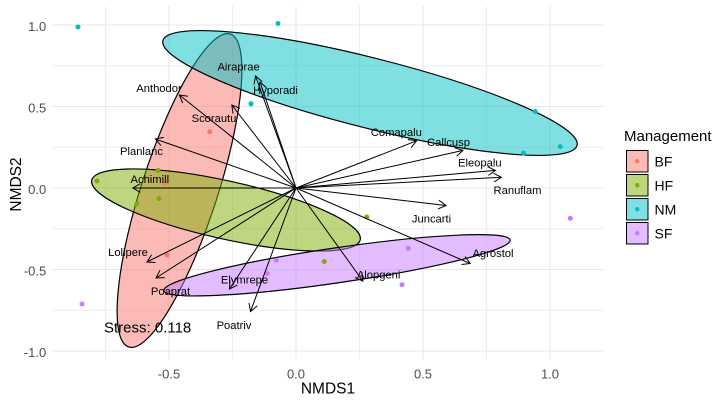 The image size is (724, 411). I want to click on svg-text: Agrostol, so click(492, 254).